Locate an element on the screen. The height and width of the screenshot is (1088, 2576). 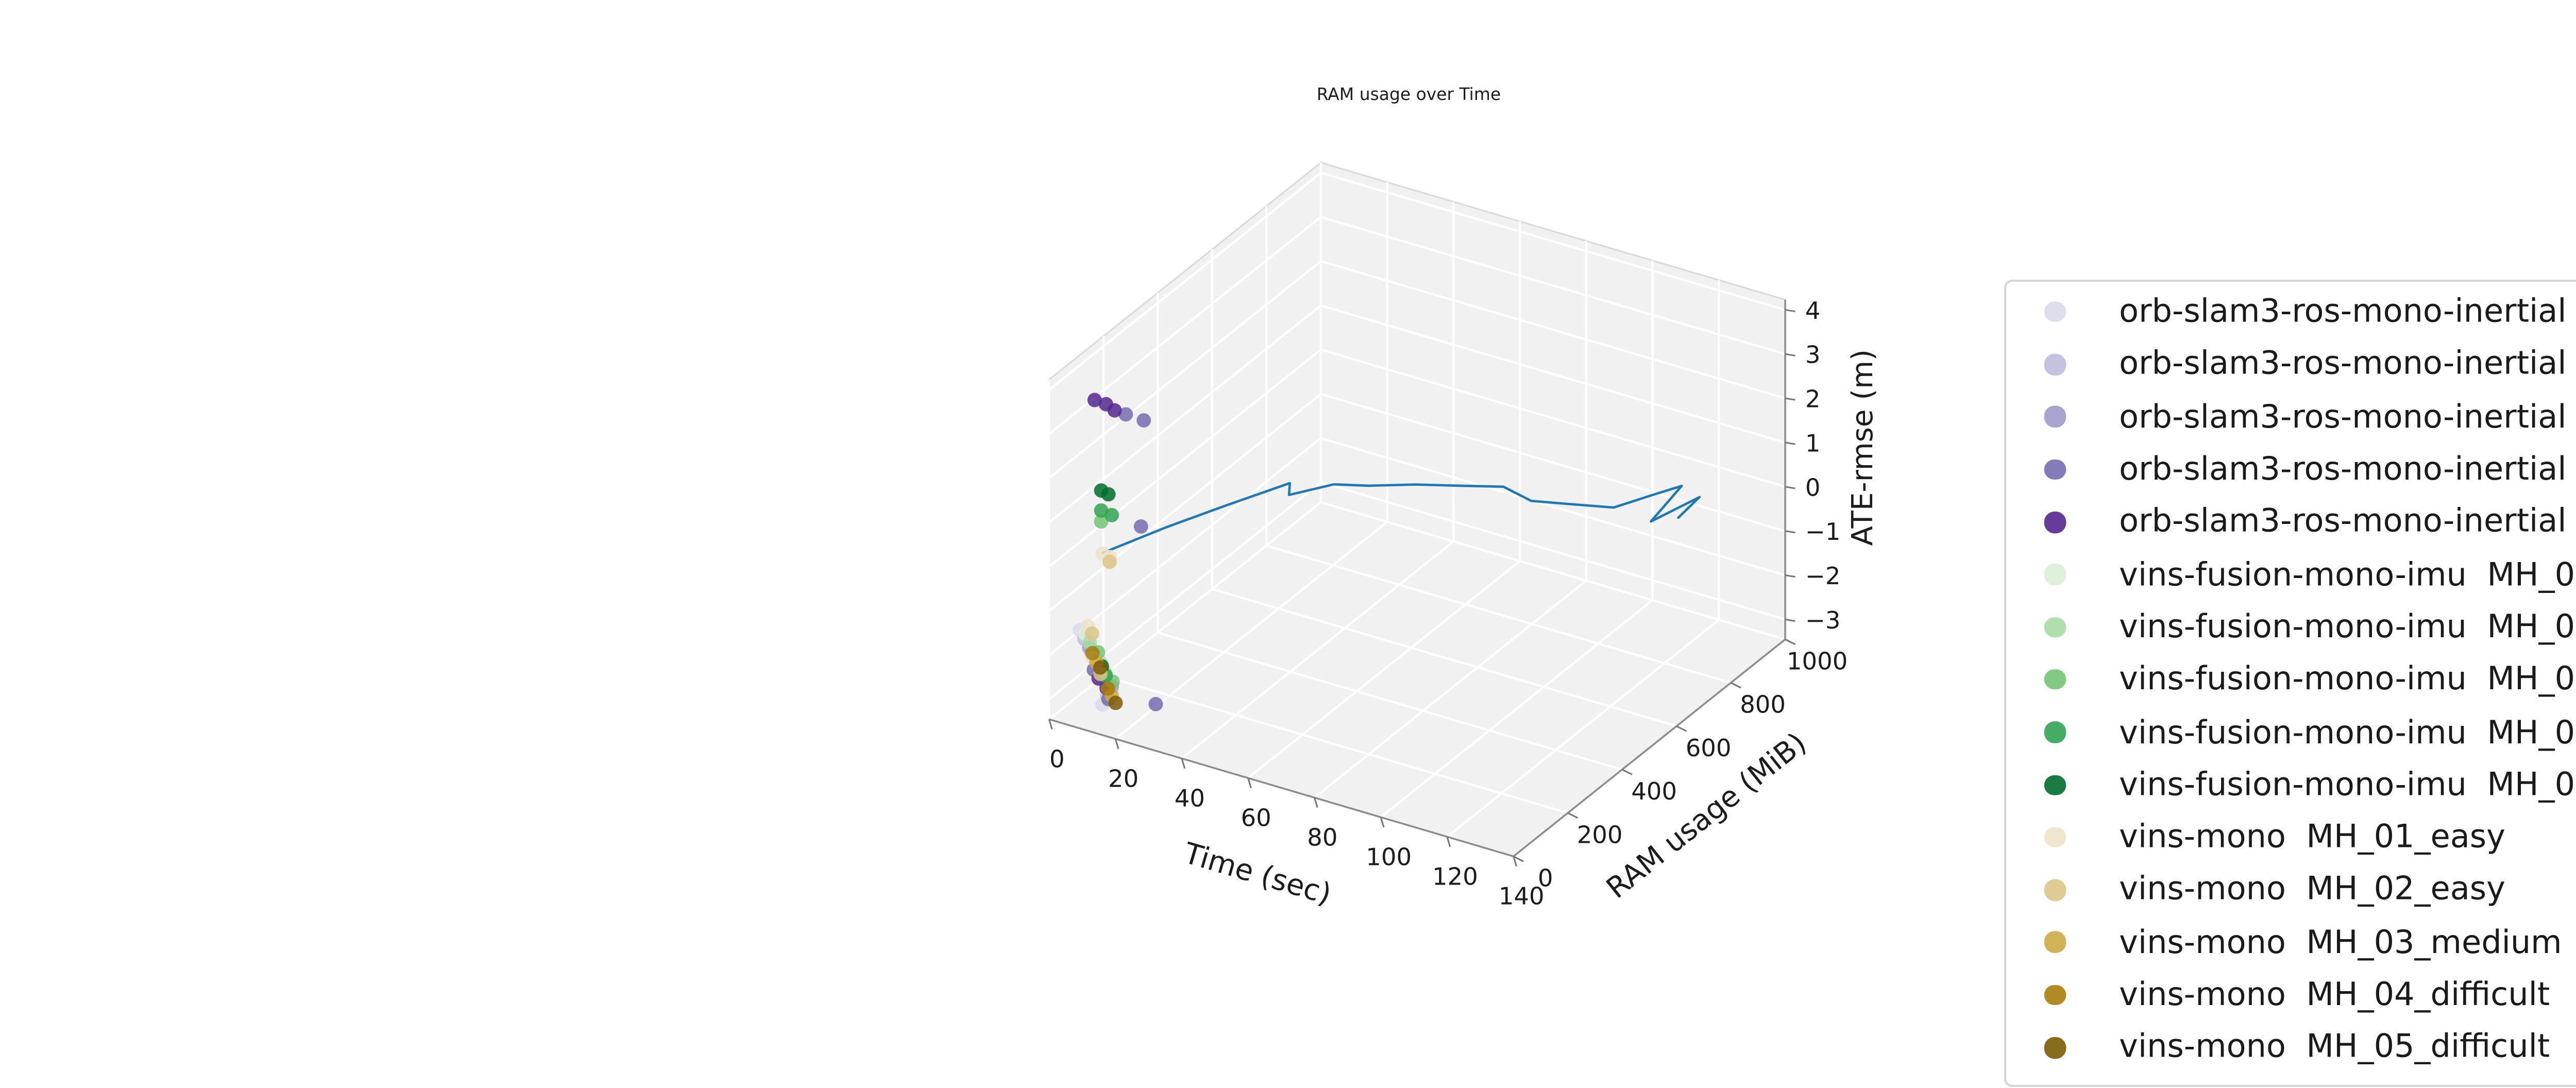
legend-row: vins-fusion-mono-imu MH_01_easy is located at coordinates (2291, 575).